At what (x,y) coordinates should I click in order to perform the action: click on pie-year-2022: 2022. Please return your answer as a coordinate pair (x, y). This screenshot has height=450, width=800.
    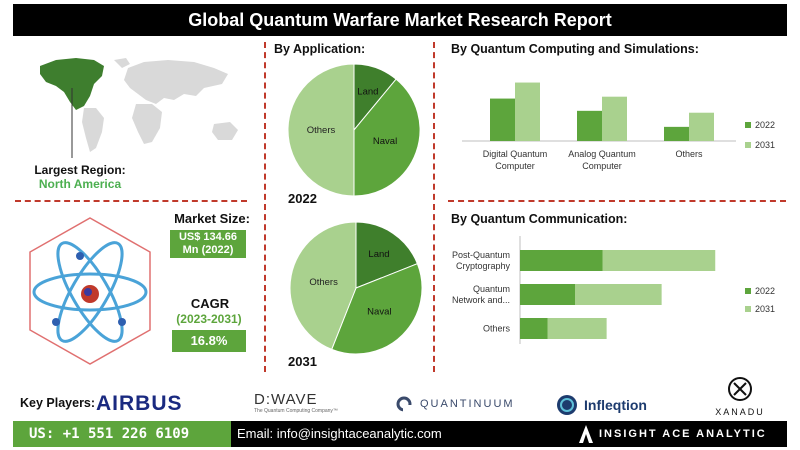
    Looking at the image, I should click on (302, 198).